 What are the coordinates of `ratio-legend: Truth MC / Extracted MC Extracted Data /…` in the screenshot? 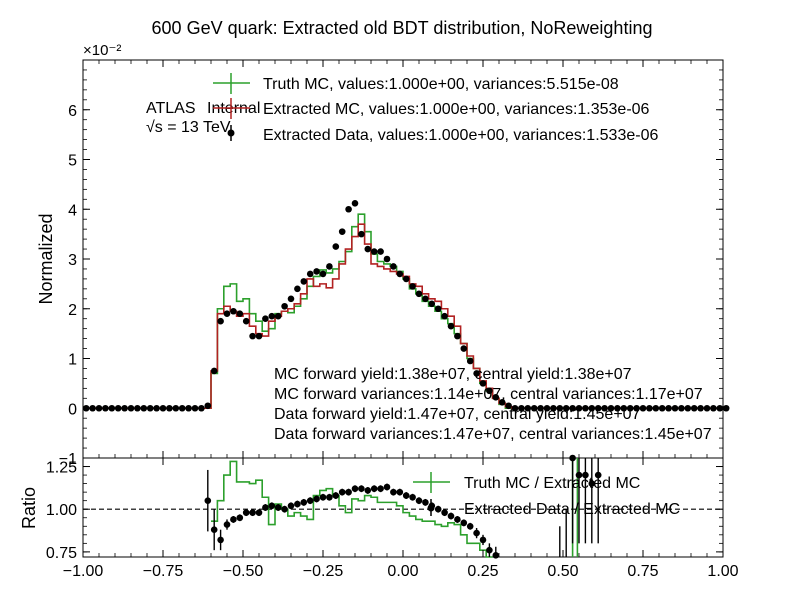 It's located at (546, 495).